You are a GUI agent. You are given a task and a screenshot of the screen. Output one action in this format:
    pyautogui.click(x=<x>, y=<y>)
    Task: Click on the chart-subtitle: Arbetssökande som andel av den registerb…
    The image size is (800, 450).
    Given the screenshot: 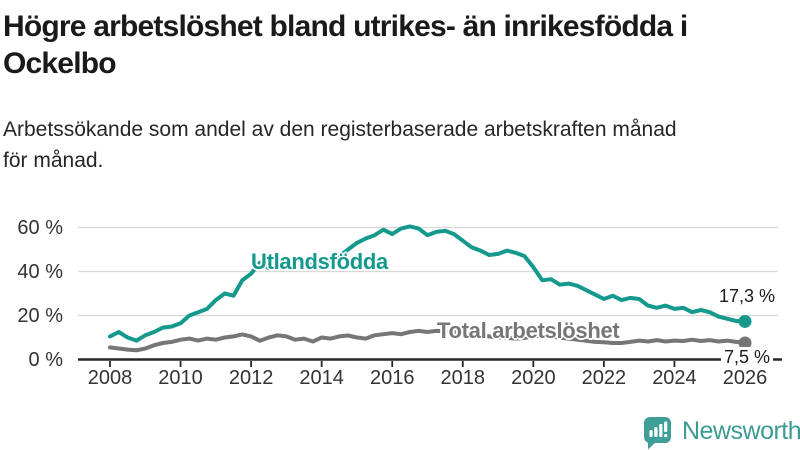 What is the action you would take?
    pyautogui.click(x=401, y=145)
    